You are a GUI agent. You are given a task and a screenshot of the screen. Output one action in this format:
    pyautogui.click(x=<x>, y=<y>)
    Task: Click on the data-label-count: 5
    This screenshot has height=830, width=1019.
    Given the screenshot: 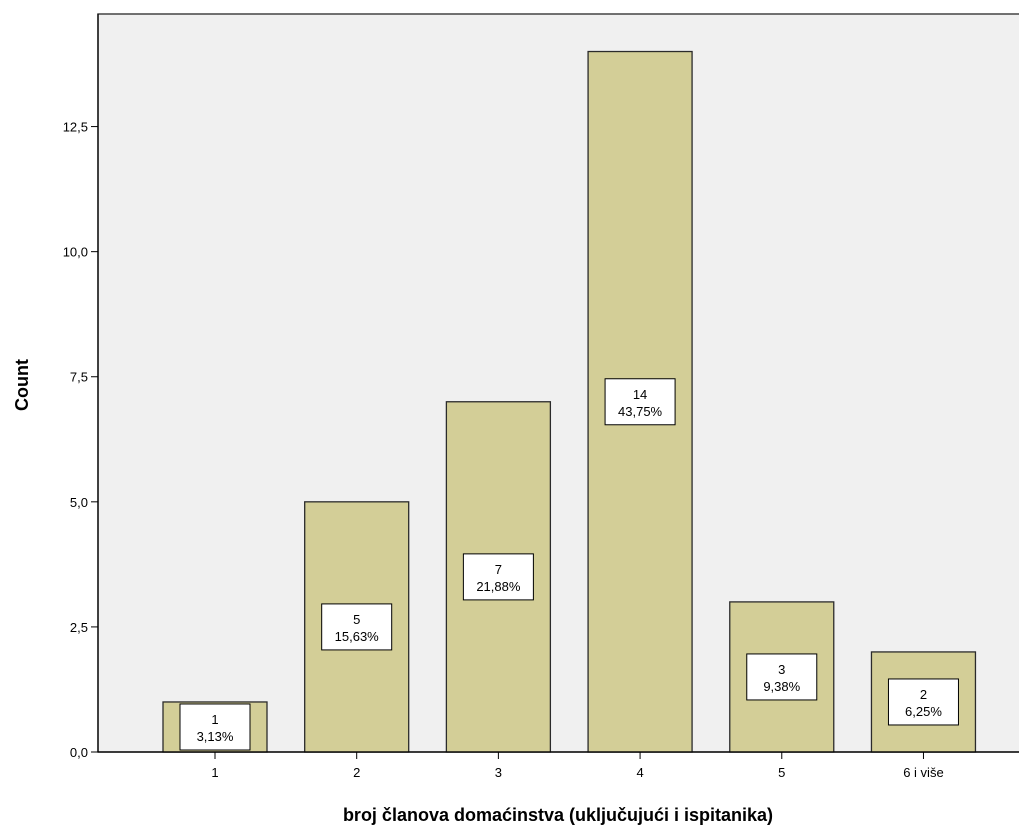 What is the action you would take?
    pyautogui.click(x=356, y=619)
    